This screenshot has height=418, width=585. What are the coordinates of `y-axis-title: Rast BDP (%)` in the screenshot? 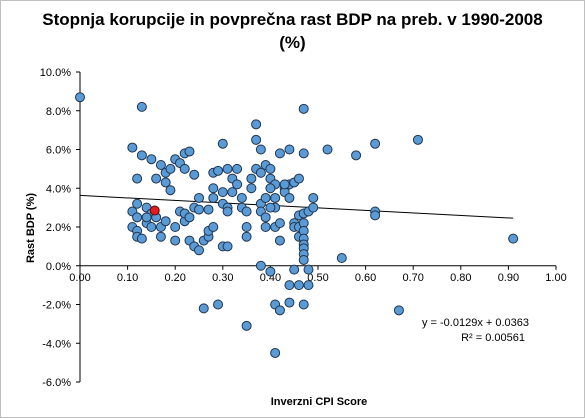 It's located at (31, 228).